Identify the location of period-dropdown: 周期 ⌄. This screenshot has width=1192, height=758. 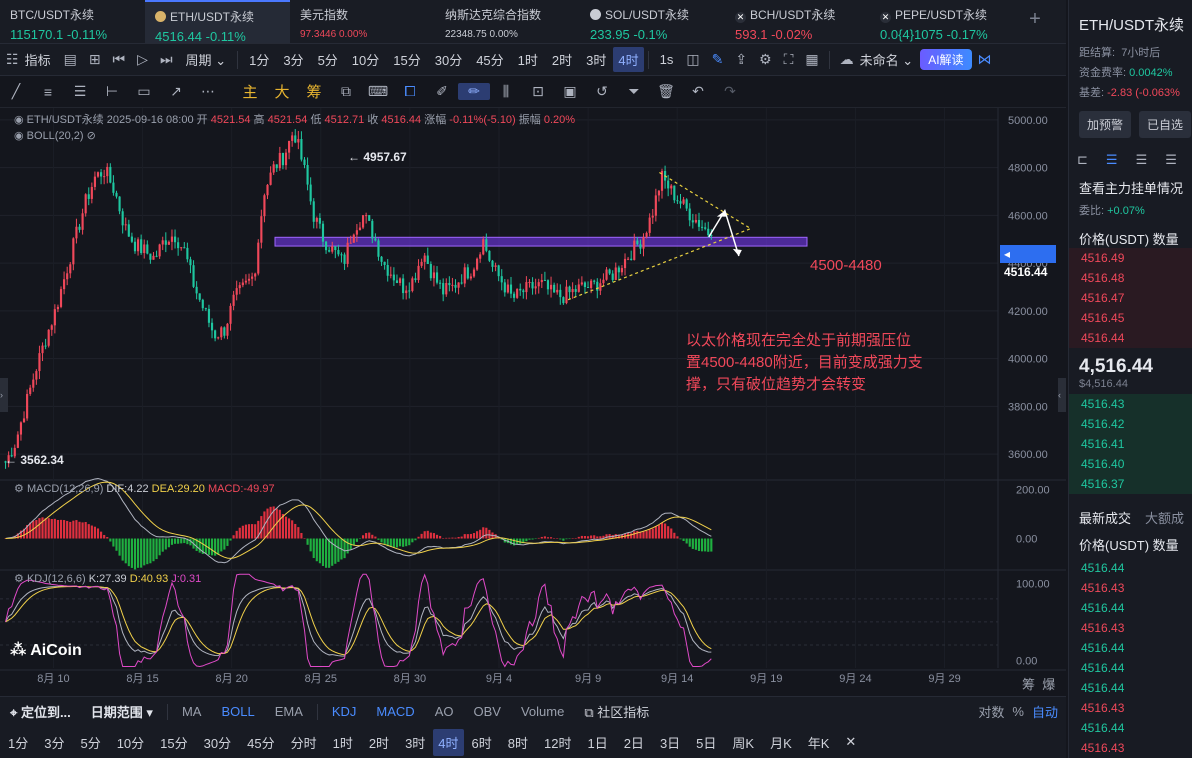
(206, 59).